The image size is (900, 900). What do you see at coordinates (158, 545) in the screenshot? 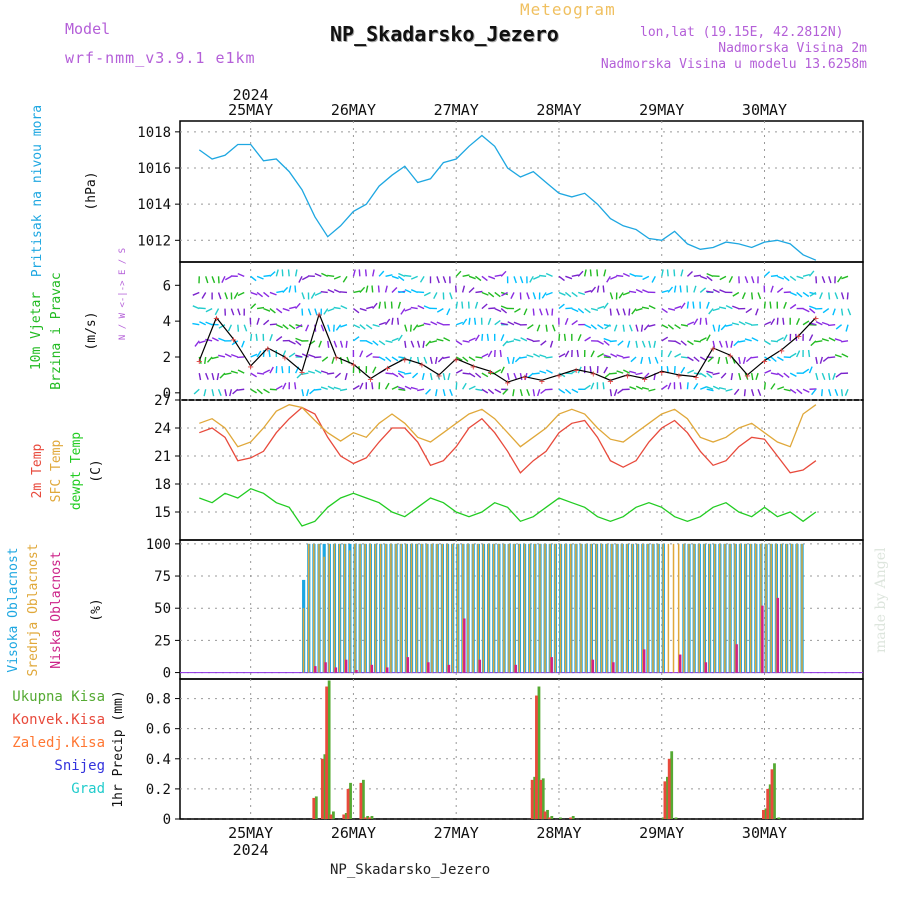
I see `ytick-label-cloud: 100` at bounding box center [158, 545].